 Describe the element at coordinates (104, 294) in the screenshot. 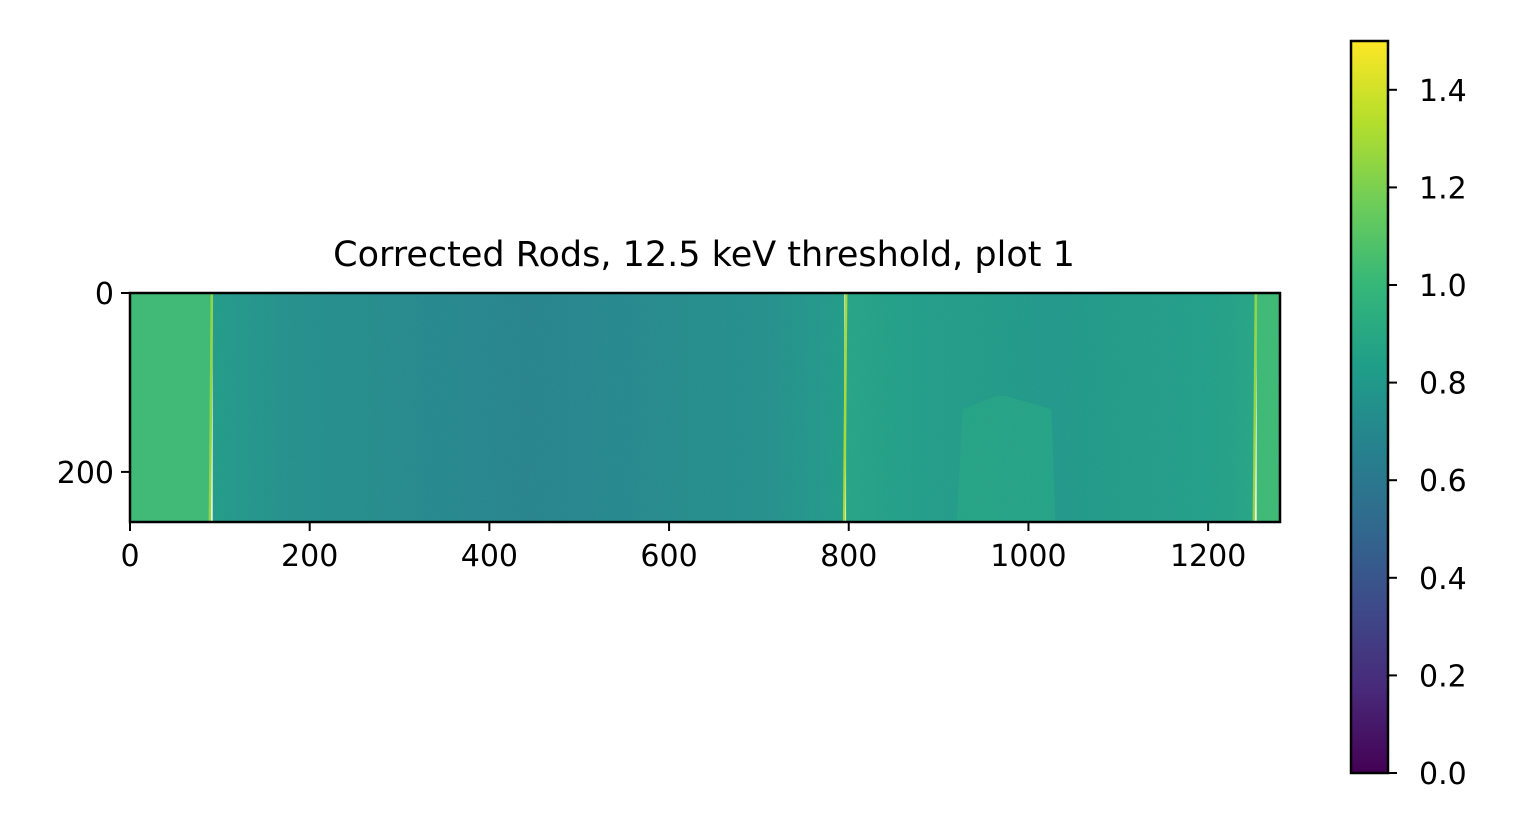

I see `y-tick-label: 0` at that location.